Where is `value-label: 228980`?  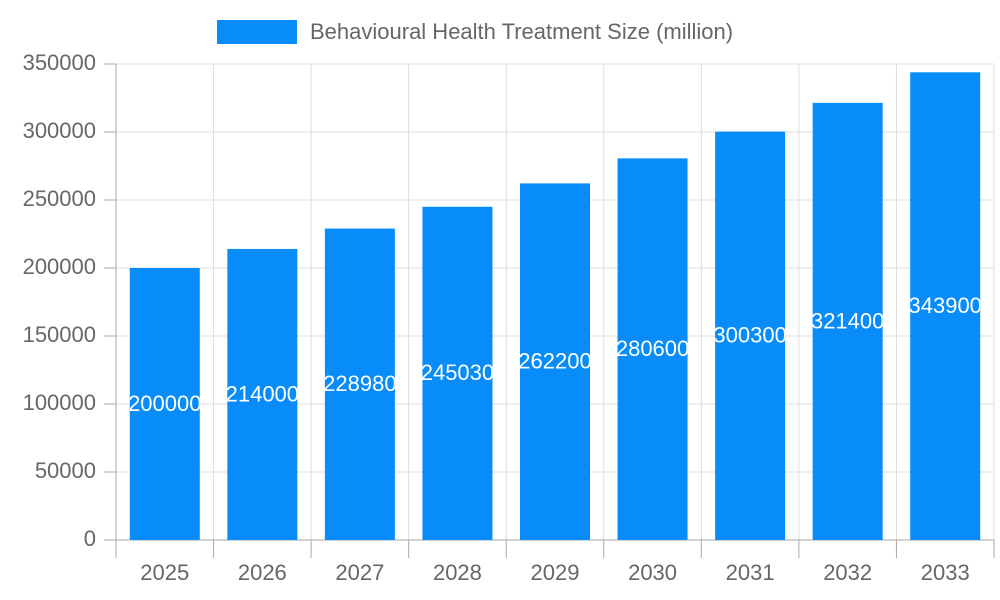
value-label: 228980 is located at coordinates (359, 383).